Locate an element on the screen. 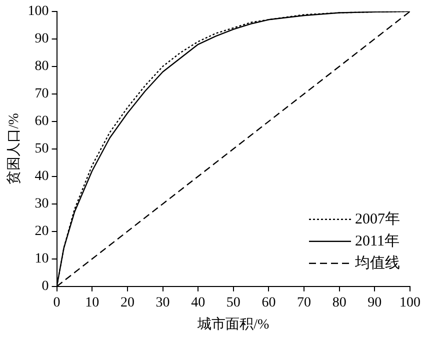 Image resolution: width=424 pixels, height=339 pixels. x-tick-label: 50 is located at coordinates (233, 302).